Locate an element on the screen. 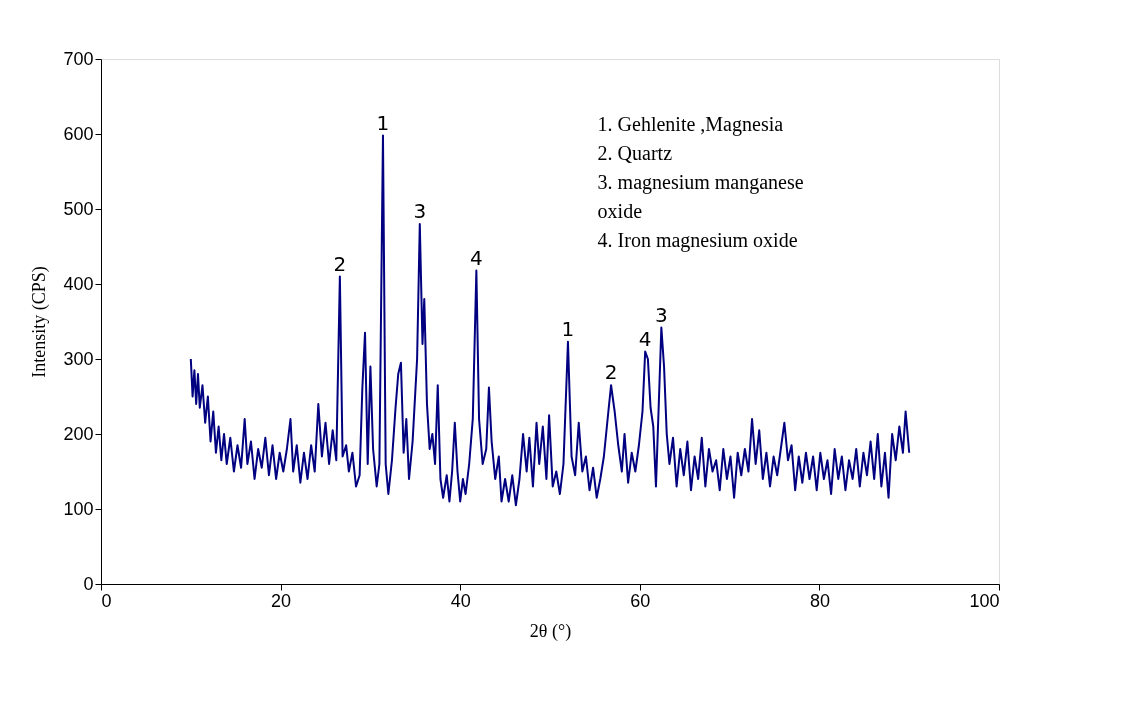 The height and width of the screenshot is (722, 1139). x-tick-label: 0 is located at coordinates (106, 600).